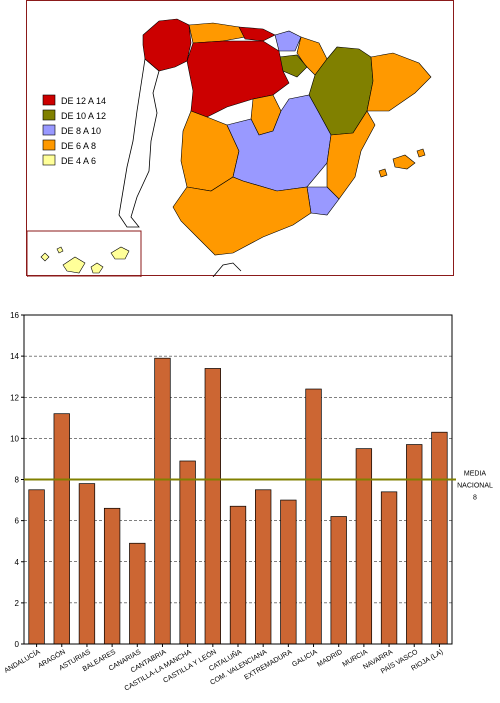 This screenshot has height=703, width=500. I want to click on map-region-pais-vasco, so click(288, 41).